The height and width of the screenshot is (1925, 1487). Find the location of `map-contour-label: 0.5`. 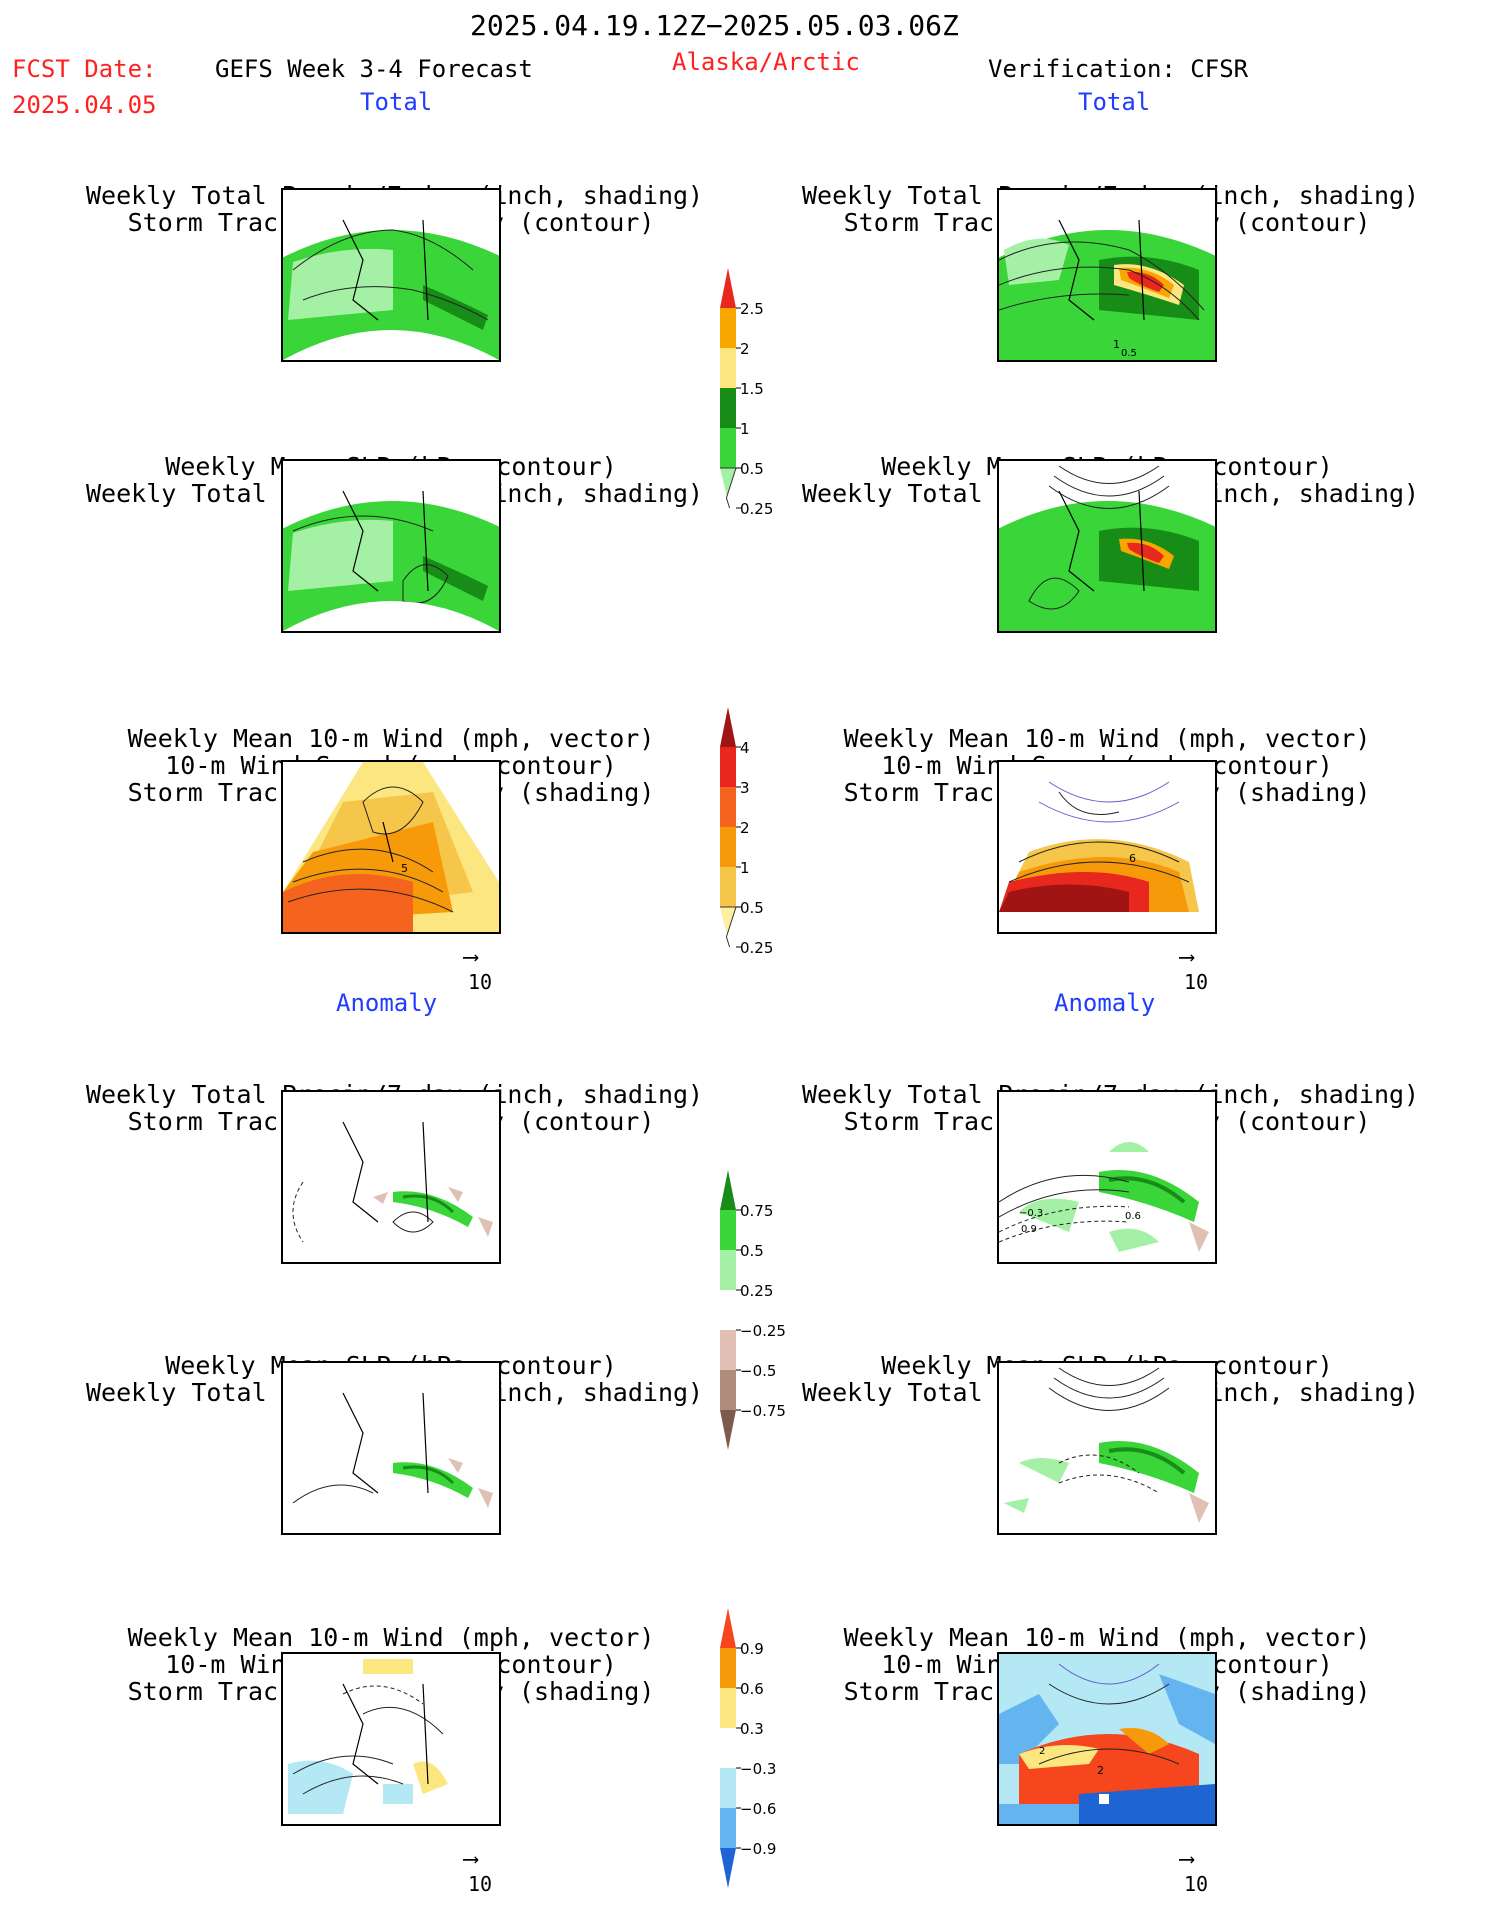

map-contour-label: 0.5 is located at coordinates (1129, 353).